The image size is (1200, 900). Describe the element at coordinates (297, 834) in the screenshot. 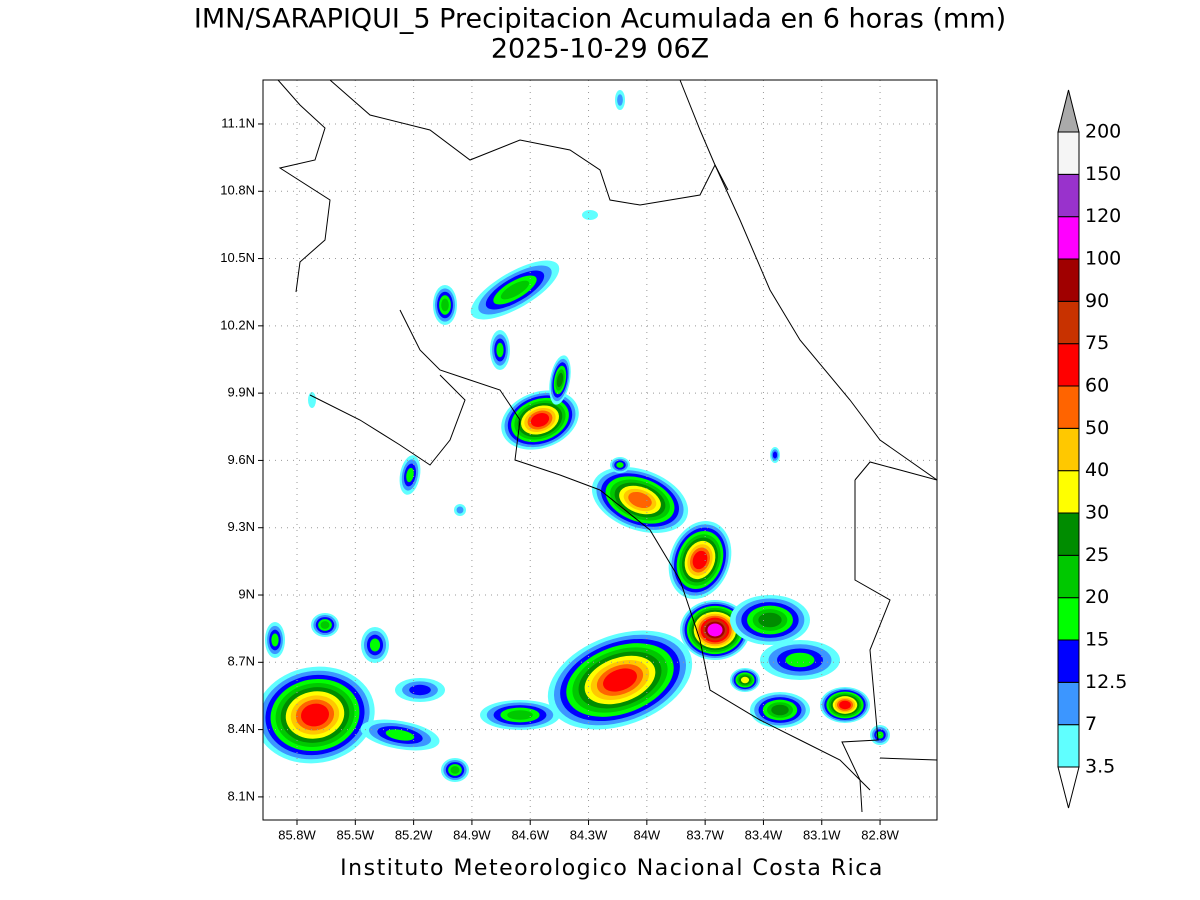

I see `lon-tick-label: 85.8W` at that location.